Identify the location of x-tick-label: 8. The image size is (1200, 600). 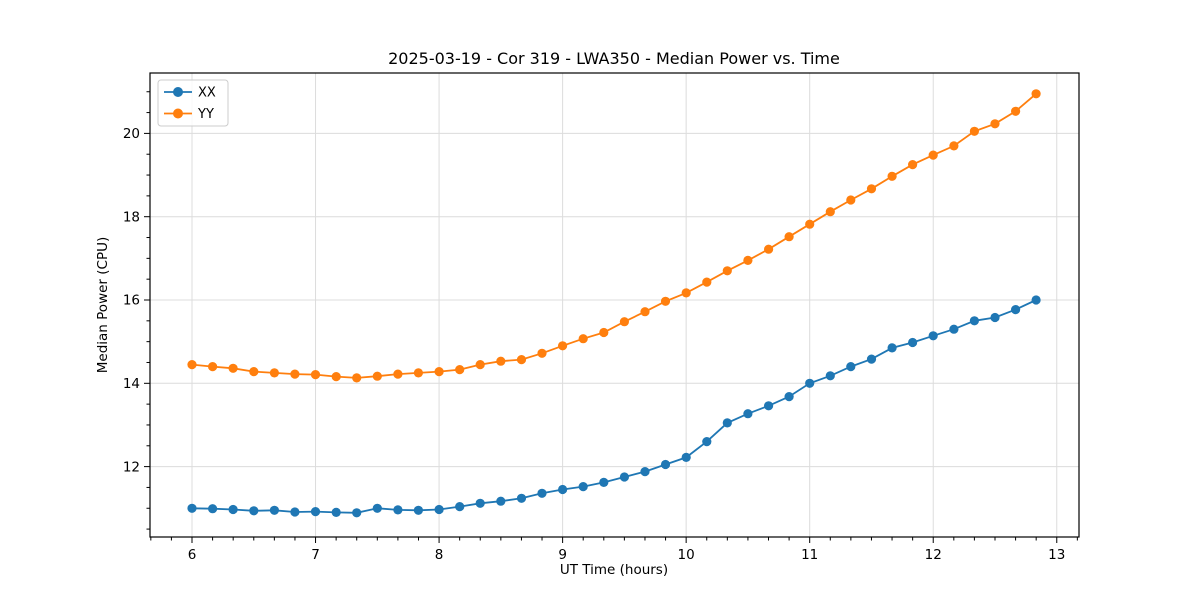
(439, 555).